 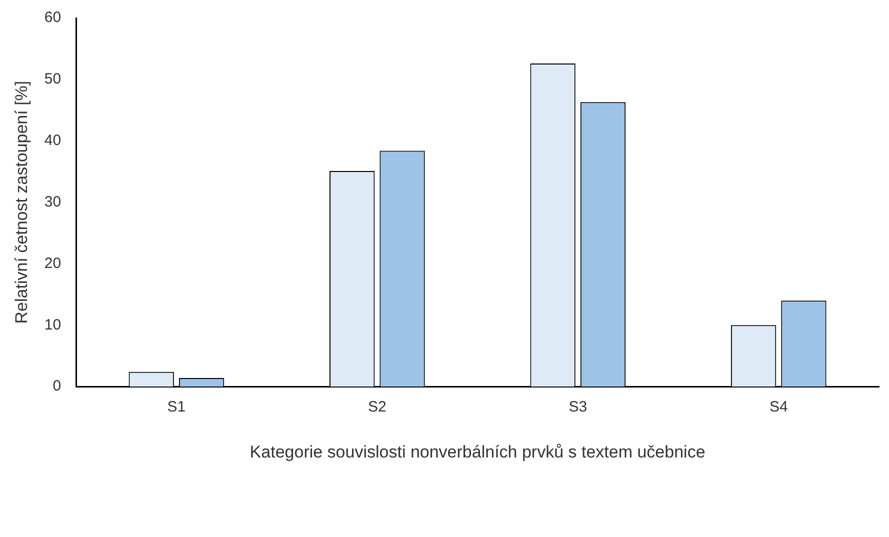 I want to click on x-tick-label: S3, so click(x=578, y=407).